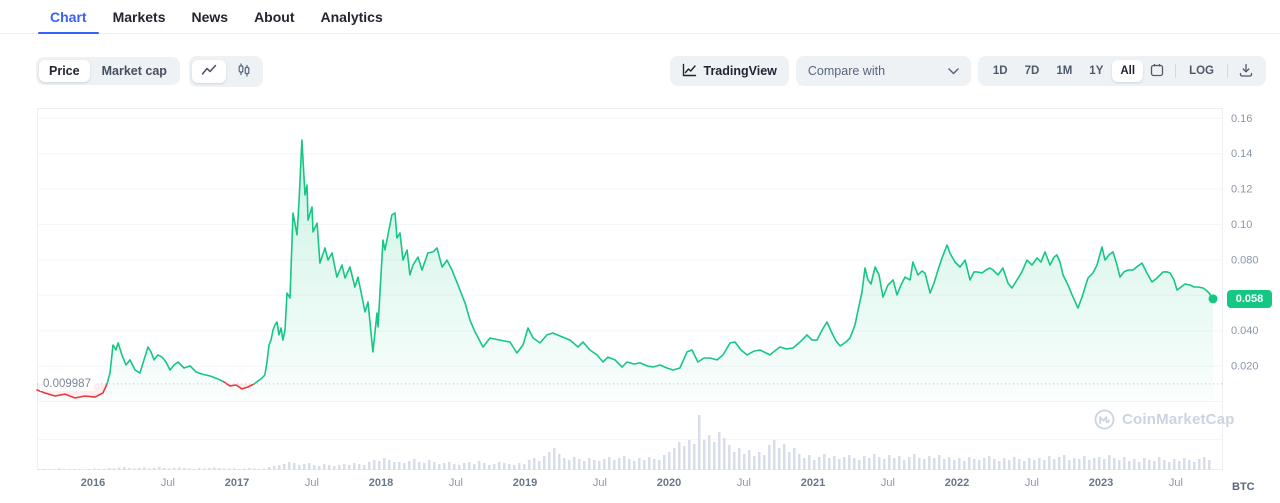 The height and width of the screenshot is (503, 1280). Describe the element at coordinates (1176, 483) in the screenshot. I see `x-axis-label: Jul` at that location.